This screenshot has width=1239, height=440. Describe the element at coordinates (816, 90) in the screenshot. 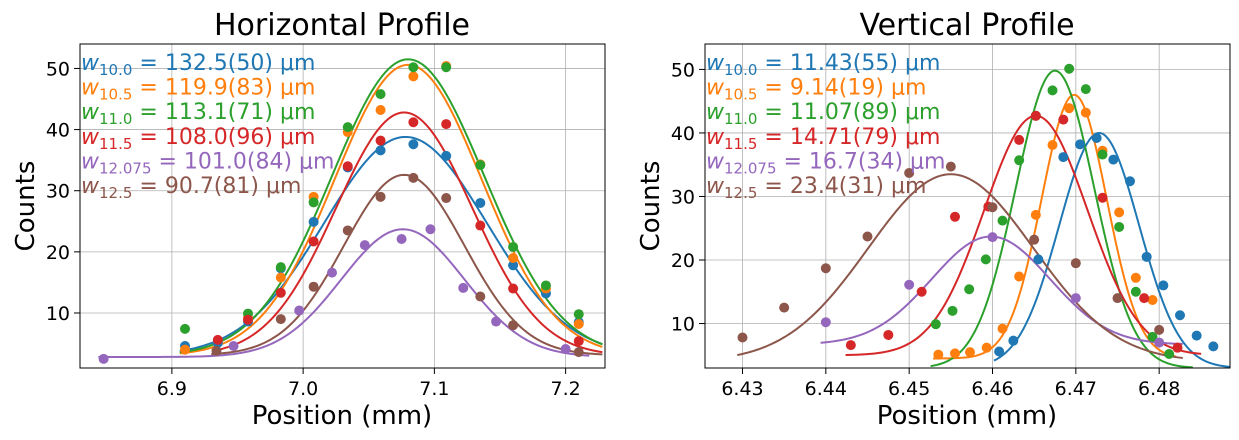

I see `legend-entry: w10.5 = 9.14(19) μm` at that location.